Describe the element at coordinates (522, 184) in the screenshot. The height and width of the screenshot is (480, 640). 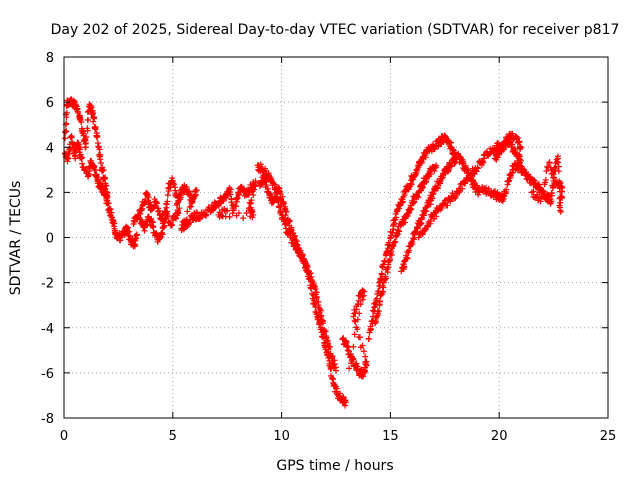
I see `series-arc-evening` at that location.